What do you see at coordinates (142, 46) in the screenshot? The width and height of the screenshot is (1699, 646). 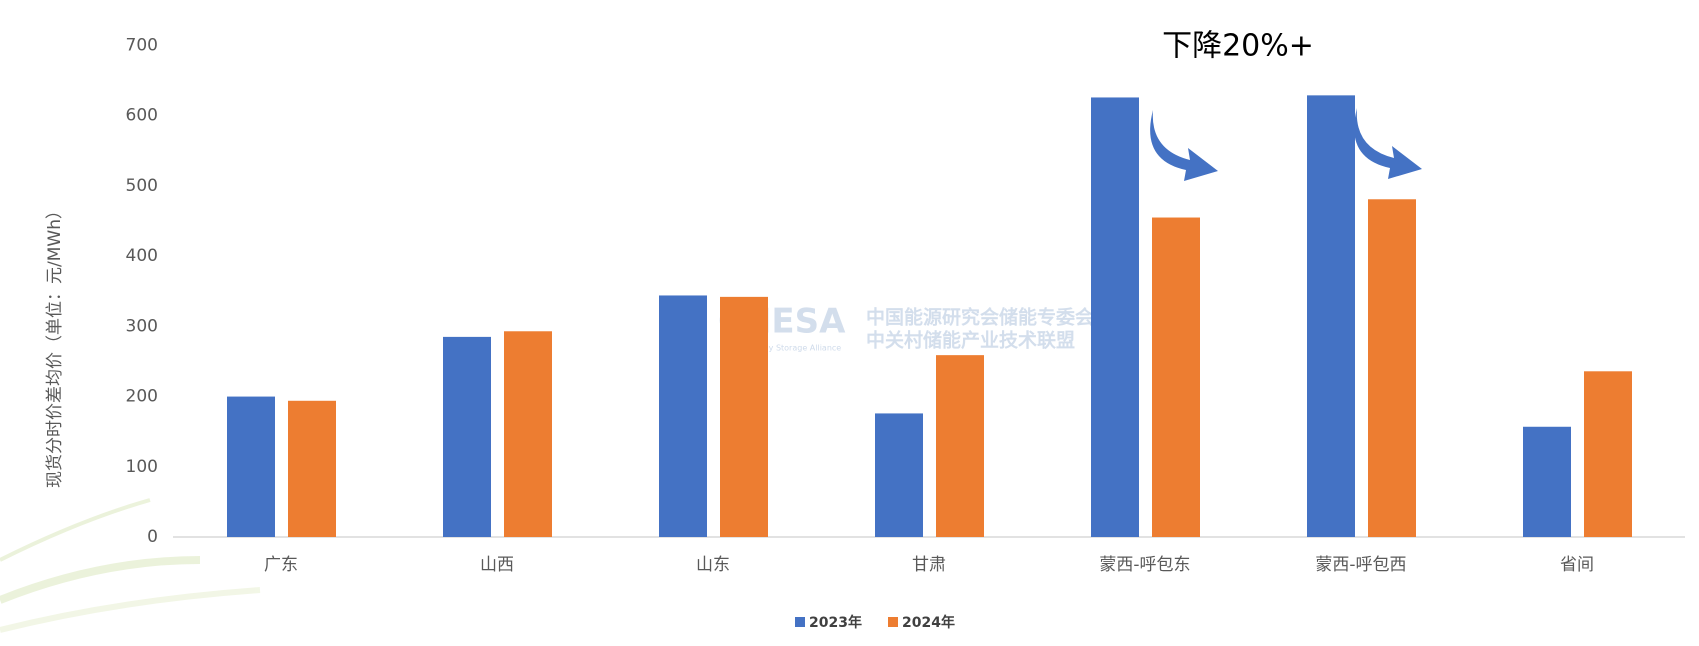 I see `y-tick-label: 700` at bounding box center [142, 46].